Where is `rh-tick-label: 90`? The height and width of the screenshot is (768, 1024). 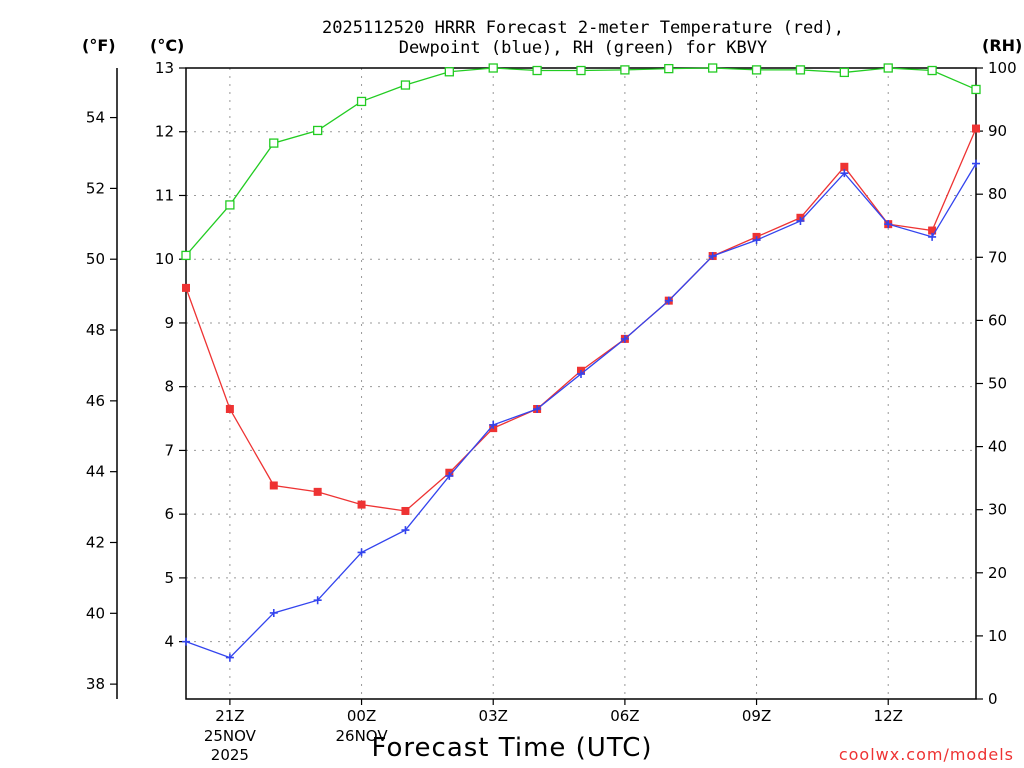 rh-tick-label: 90 is located at coordinates (997, 131).